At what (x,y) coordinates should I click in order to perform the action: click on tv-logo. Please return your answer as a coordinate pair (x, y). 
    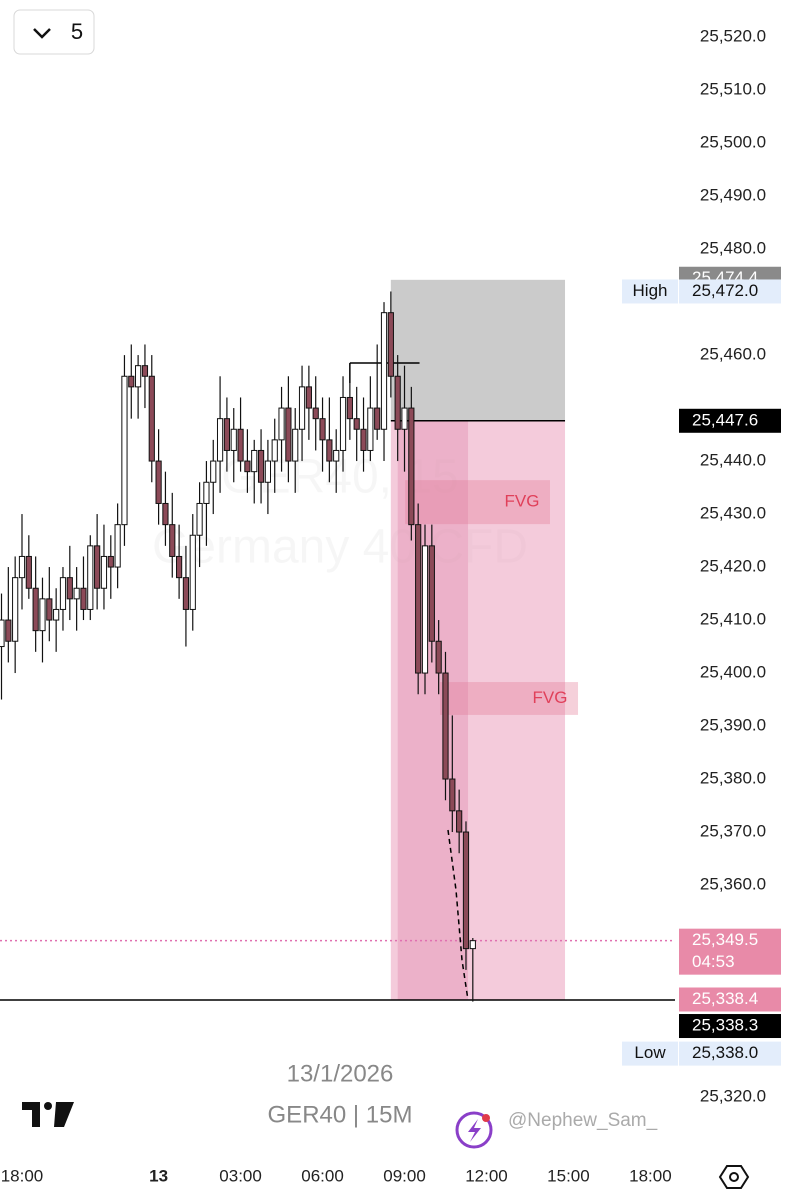
    Looking at the image, I should click on (48, 1114).